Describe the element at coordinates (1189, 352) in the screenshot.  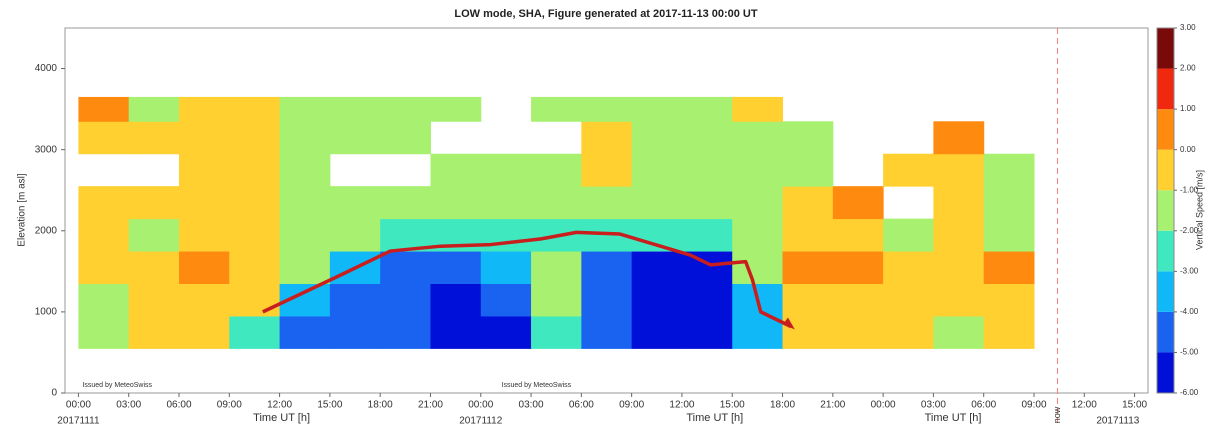
I see `colorbar-tick-label: -5.00` at that location.